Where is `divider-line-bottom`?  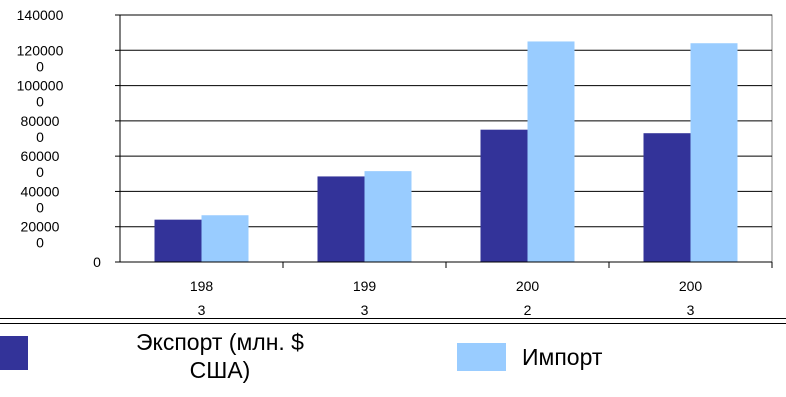
divider-line-bottom is located at coordinates (393, 323).